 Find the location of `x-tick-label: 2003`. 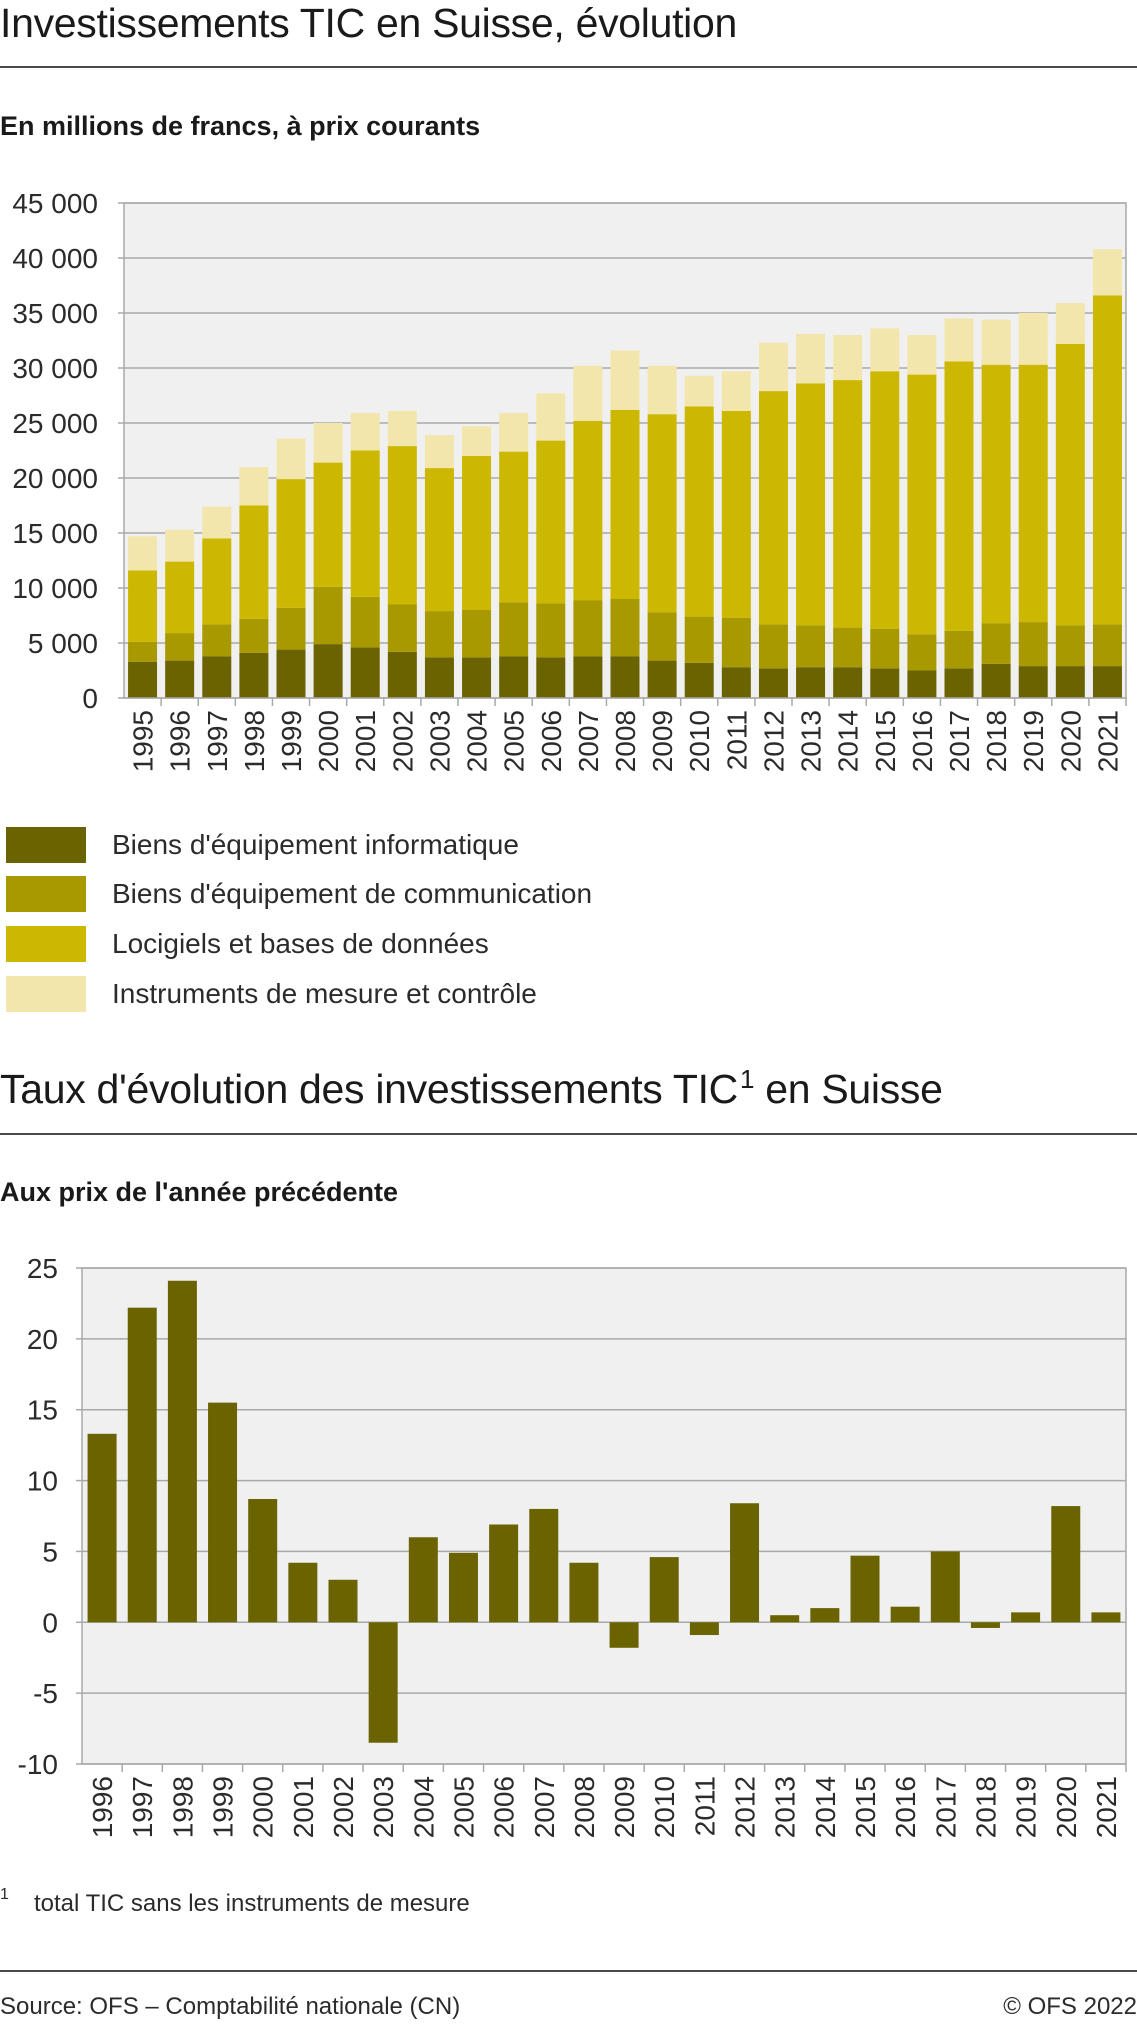

x-tick-label: 2003 is located at coordinates (383, 1807).